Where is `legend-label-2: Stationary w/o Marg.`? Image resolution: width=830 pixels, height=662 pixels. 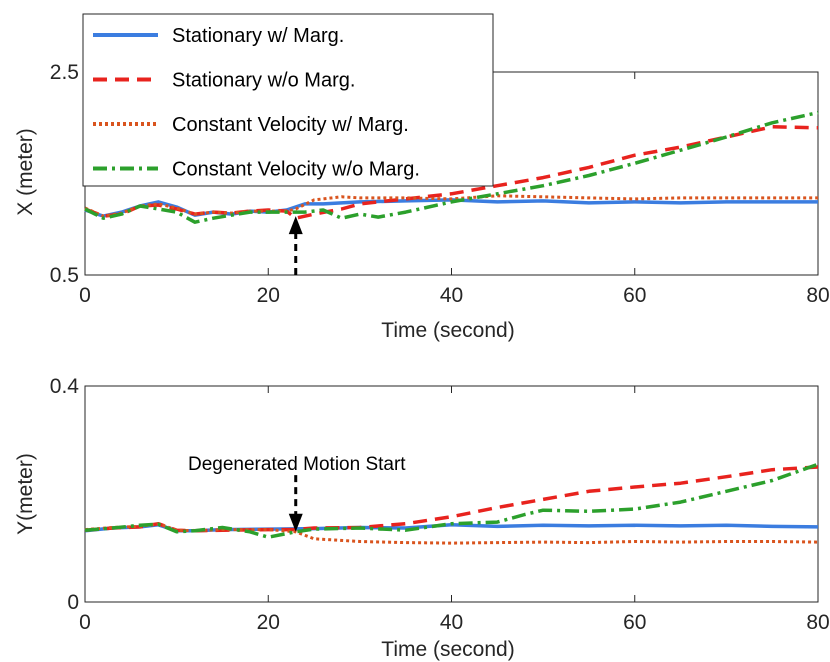
legend-label-2: Stationary w/o Marg. is located at coordinates (263, 81).